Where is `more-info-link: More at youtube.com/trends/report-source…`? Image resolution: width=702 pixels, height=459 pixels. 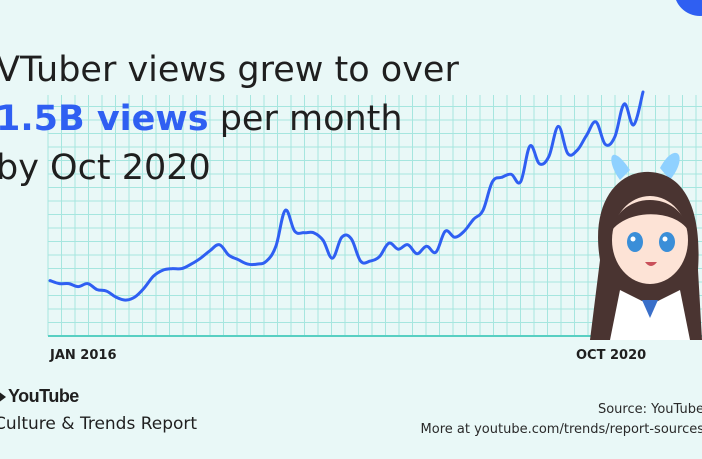
more-info-link: More at youtube.com/trends/report-source… is located at coordinates (561, 429).